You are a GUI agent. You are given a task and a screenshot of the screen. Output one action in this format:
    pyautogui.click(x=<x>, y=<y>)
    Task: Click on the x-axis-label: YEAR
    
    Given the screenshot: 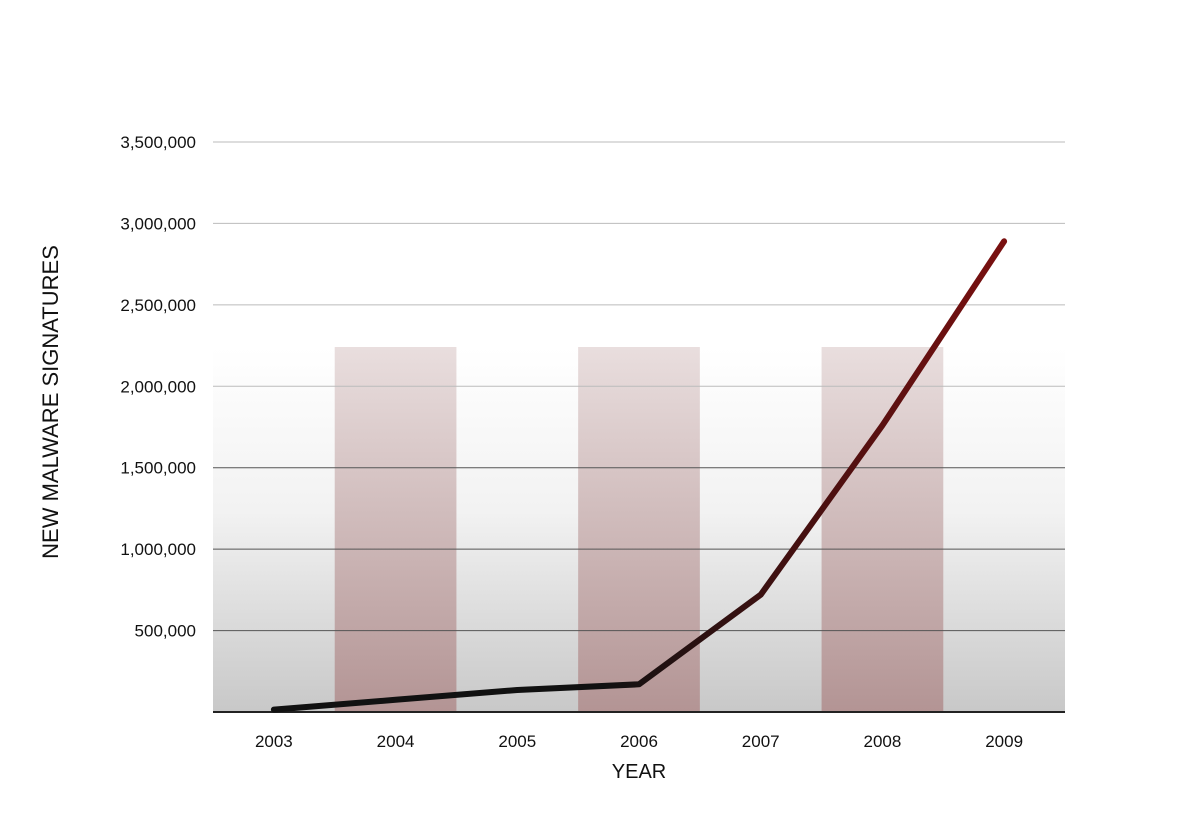 What is the action you would take?
    pyautogui.click(x=639, y=772)
    